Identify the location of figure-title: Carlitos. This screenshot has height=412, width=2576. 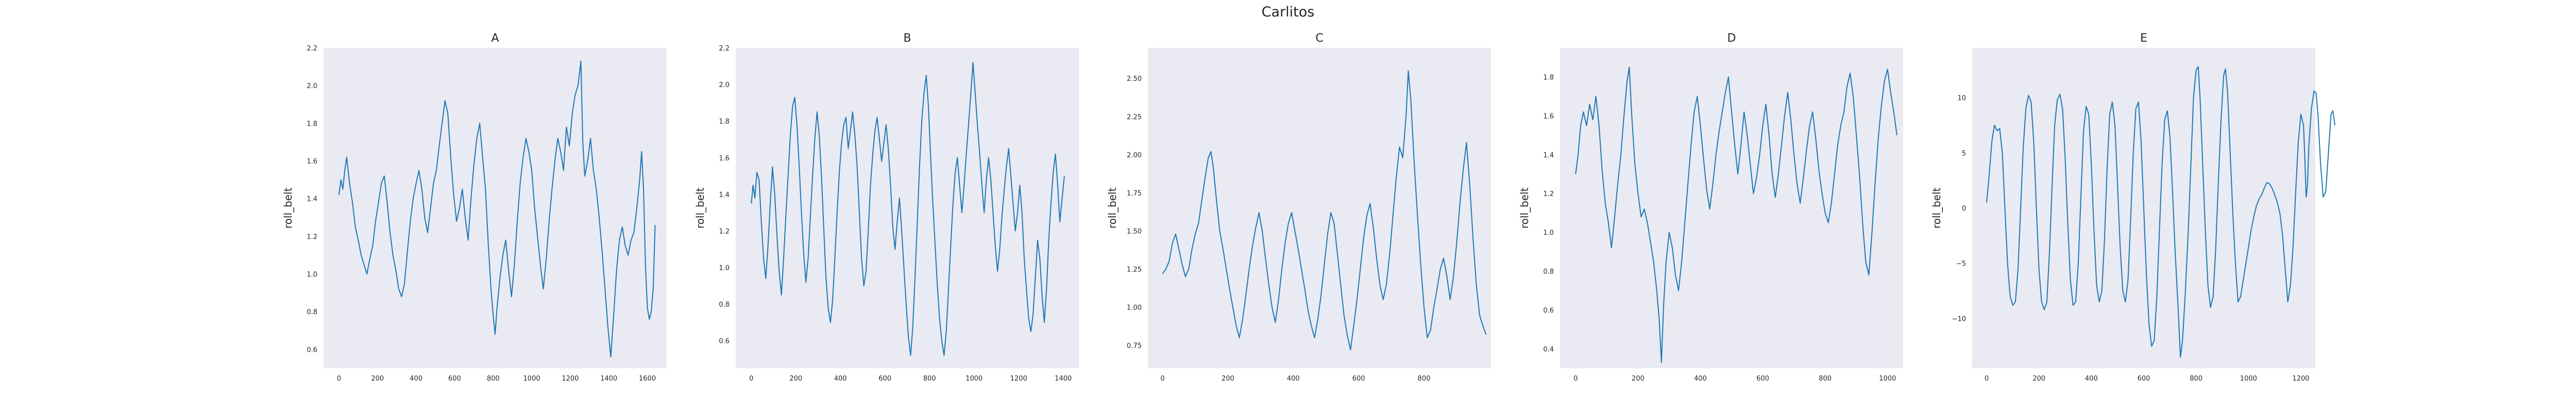
(1288, 12).